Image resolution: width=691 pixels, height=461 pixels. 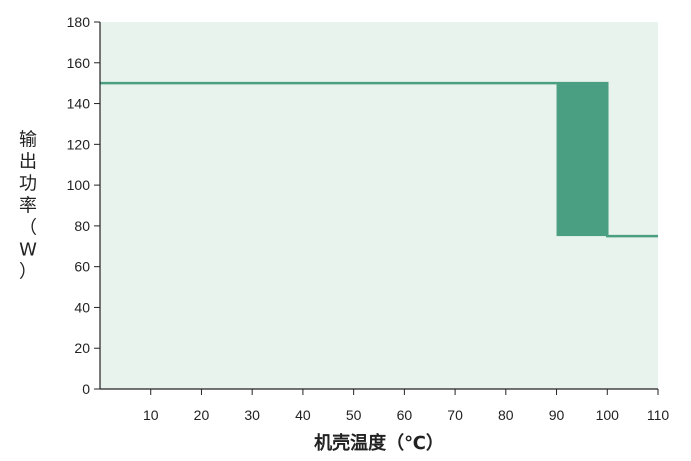 What do you see at coordinates (455, 415) in the screenshot?
I see `x-tick-label: 70` at bounding box center [455, 415].